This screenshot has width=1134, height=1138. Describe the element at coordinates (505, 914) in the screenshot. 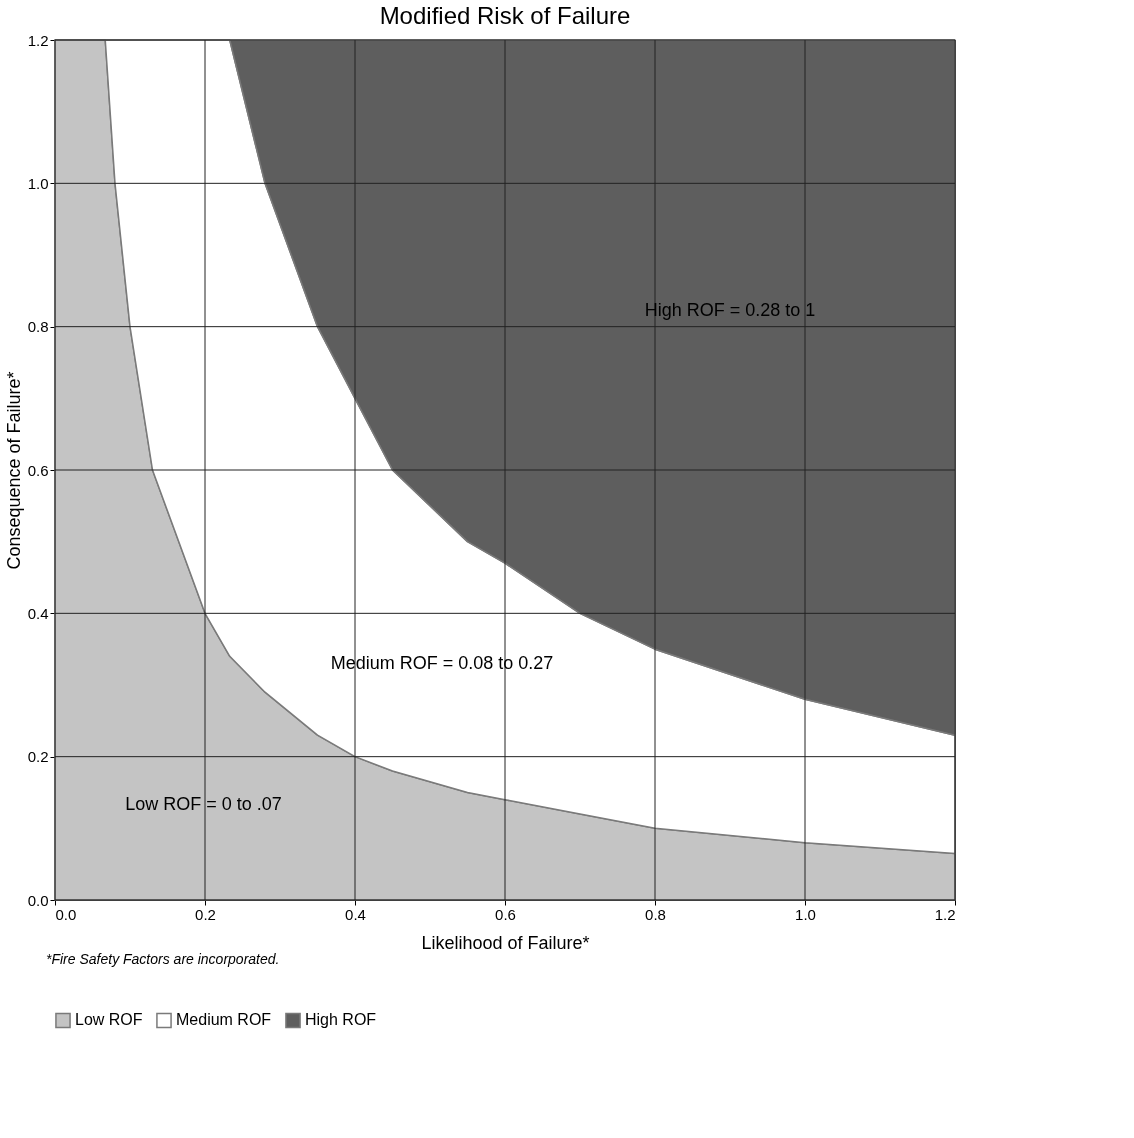

I see `x-tick-label: 0.6` at that location.